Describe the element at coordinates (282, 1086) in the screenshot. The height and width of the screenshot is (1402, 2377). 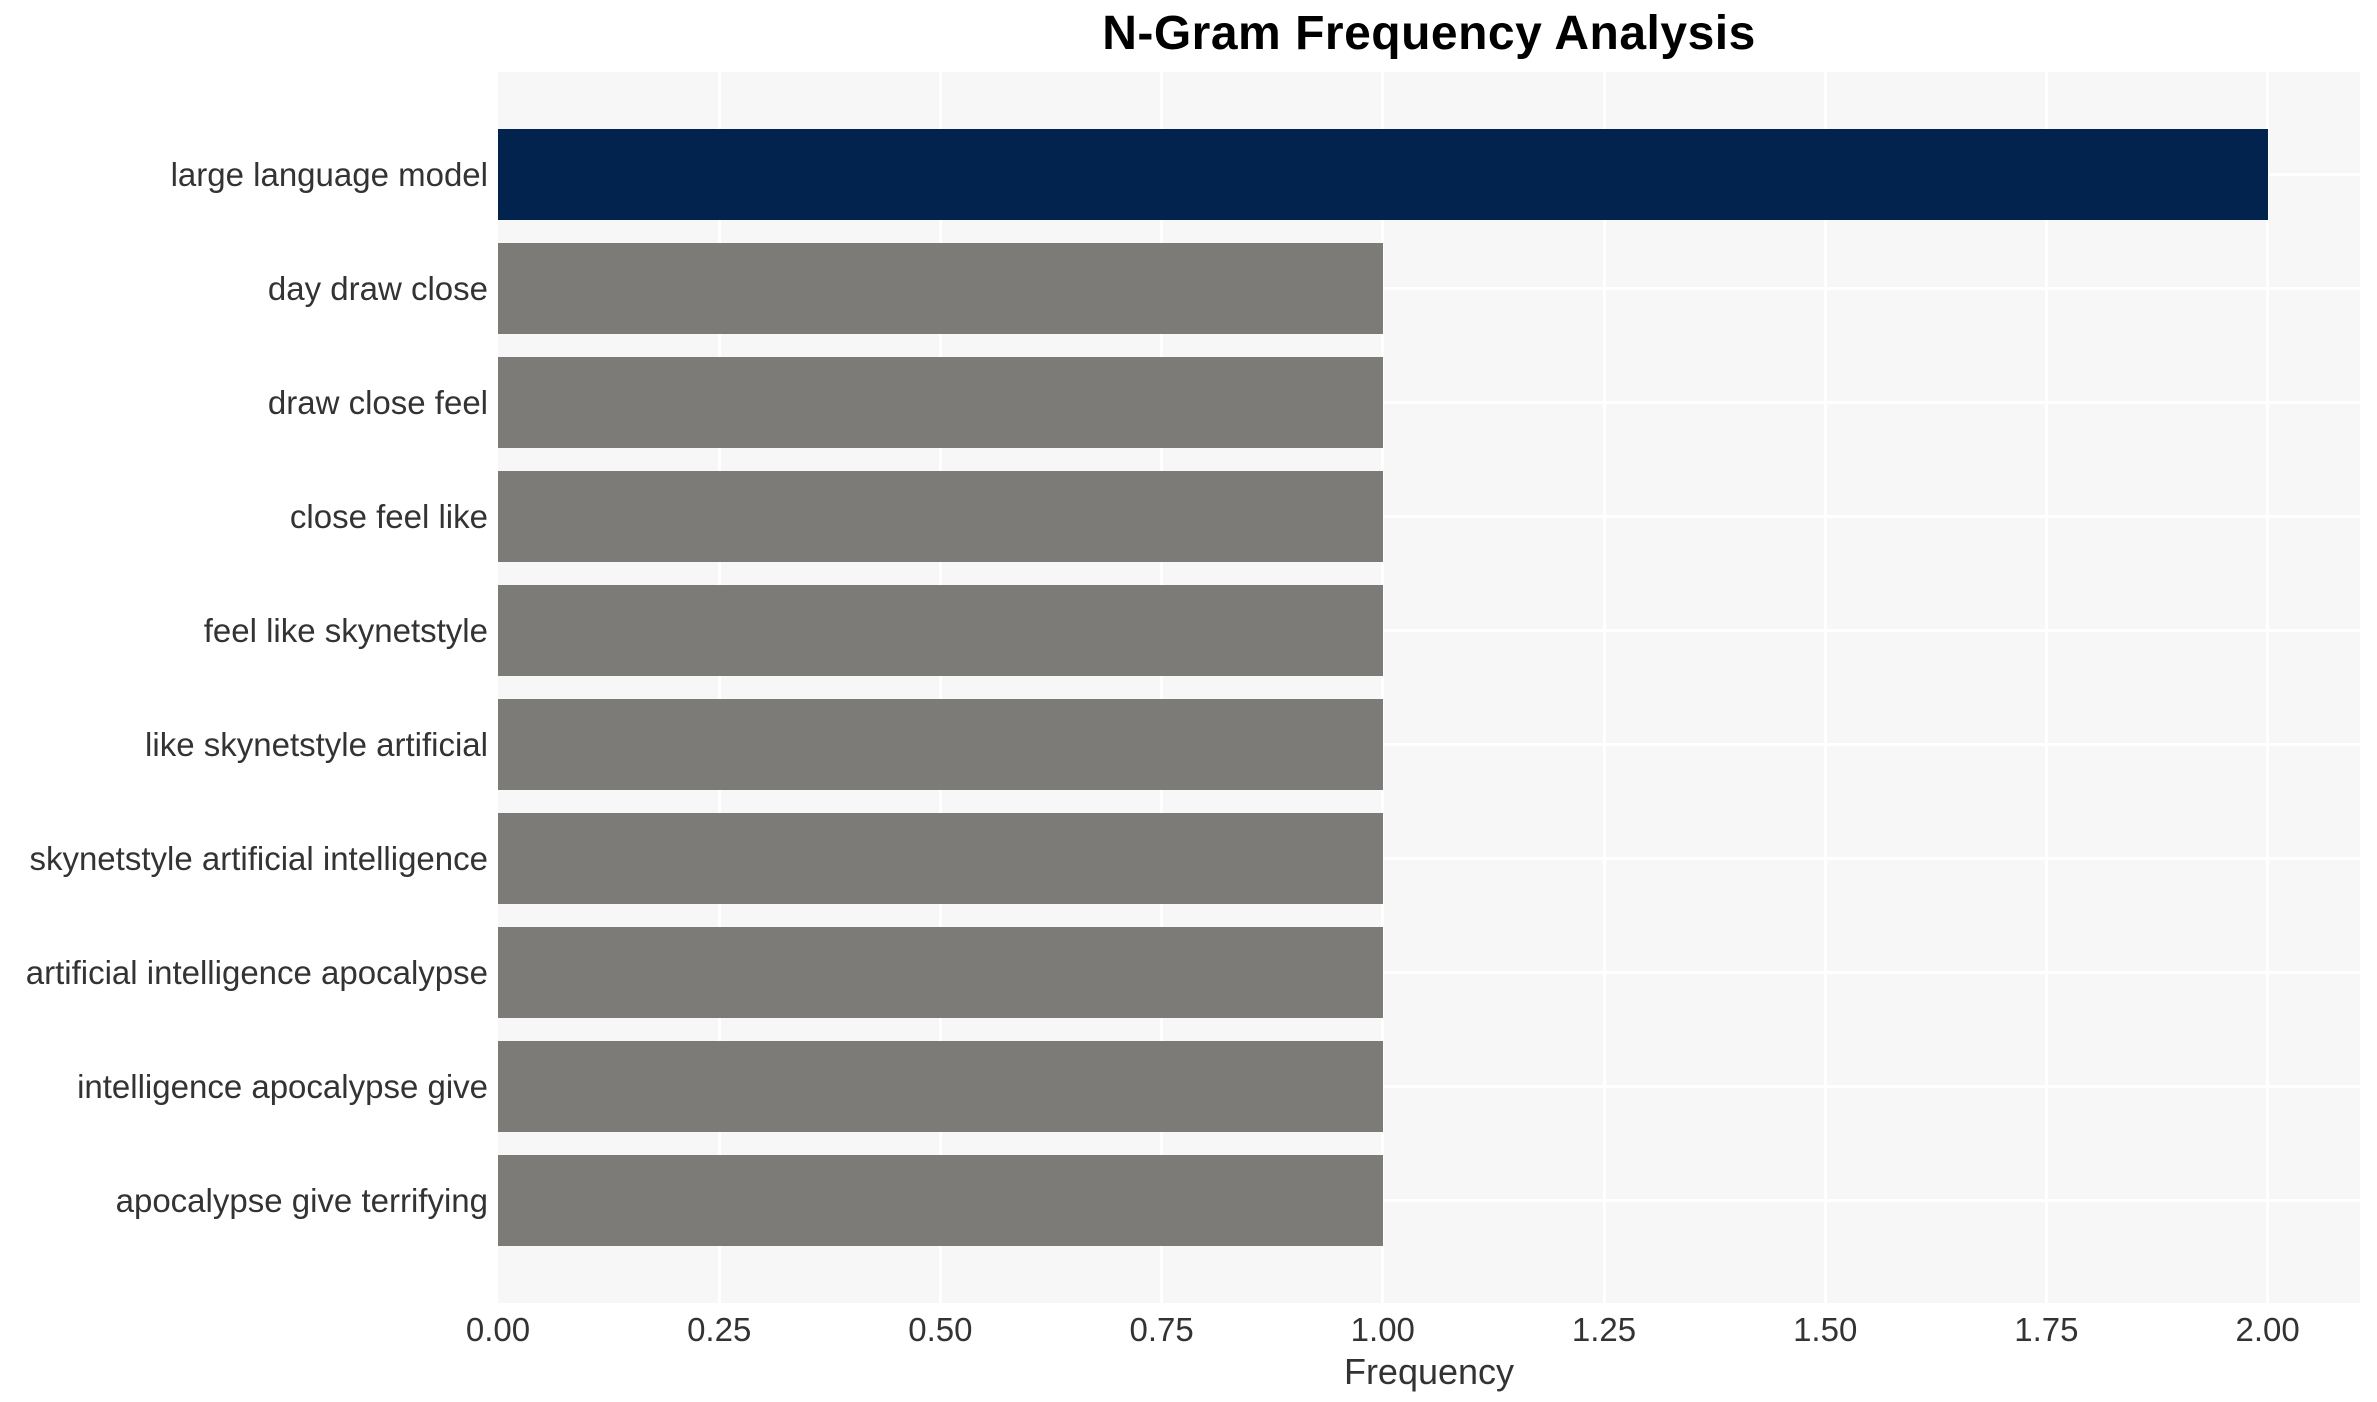
I see `y-axis-label: intelligence apocalypse give` at that location.